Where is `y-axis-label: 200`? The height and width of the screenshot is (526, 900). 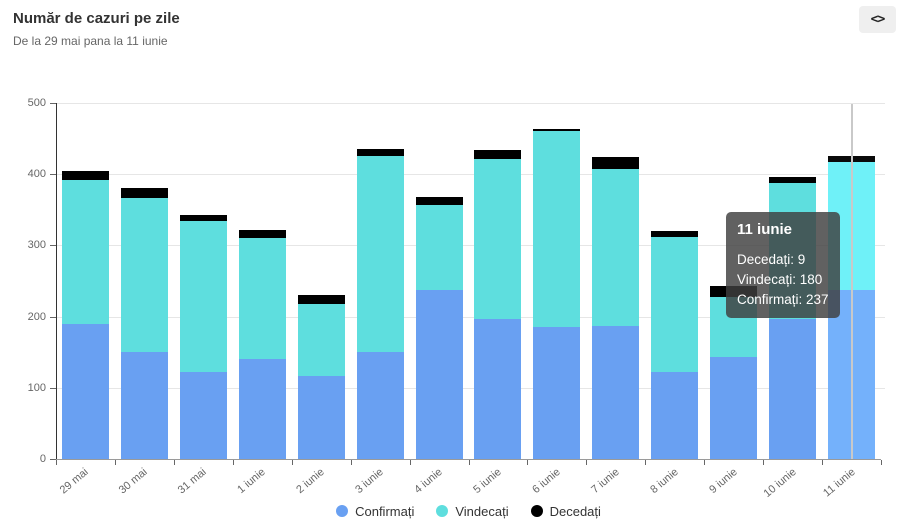 y-axis-label: 200 is located at coordinates (36, 316).